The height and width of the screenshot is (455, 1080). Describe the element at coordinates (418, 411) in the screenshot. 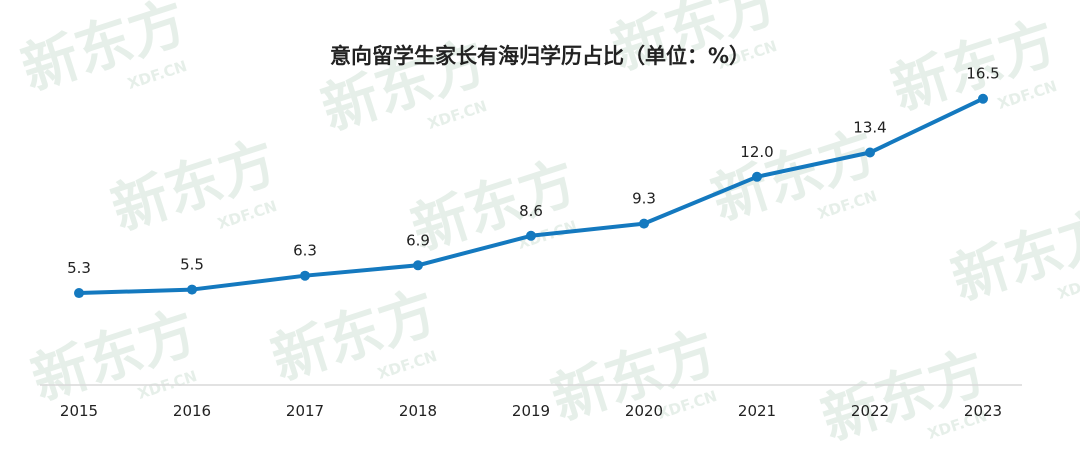

I see `x-tick-label: 2018` at that location.